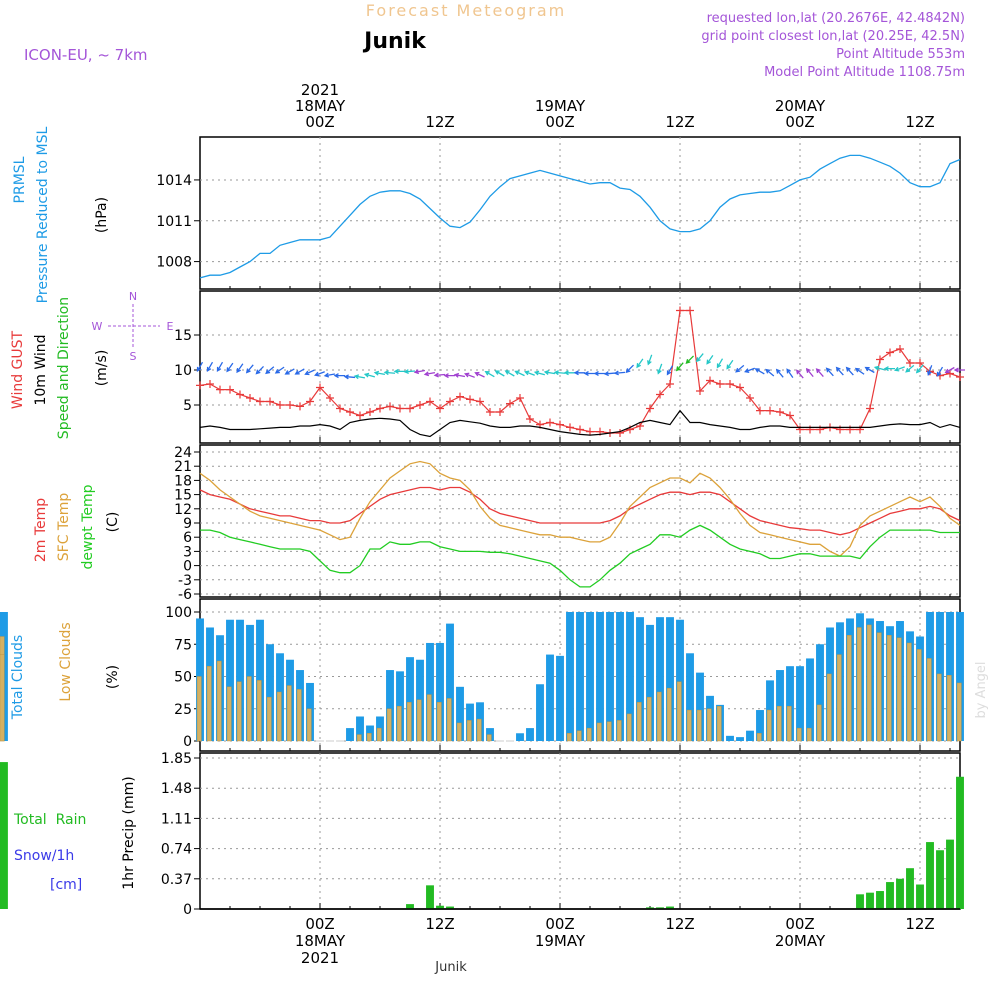  What do you see at coordinates (102, 368) in the screenshot?
I see `wind-unit: (m/s)` at bounding box center [102, 368].